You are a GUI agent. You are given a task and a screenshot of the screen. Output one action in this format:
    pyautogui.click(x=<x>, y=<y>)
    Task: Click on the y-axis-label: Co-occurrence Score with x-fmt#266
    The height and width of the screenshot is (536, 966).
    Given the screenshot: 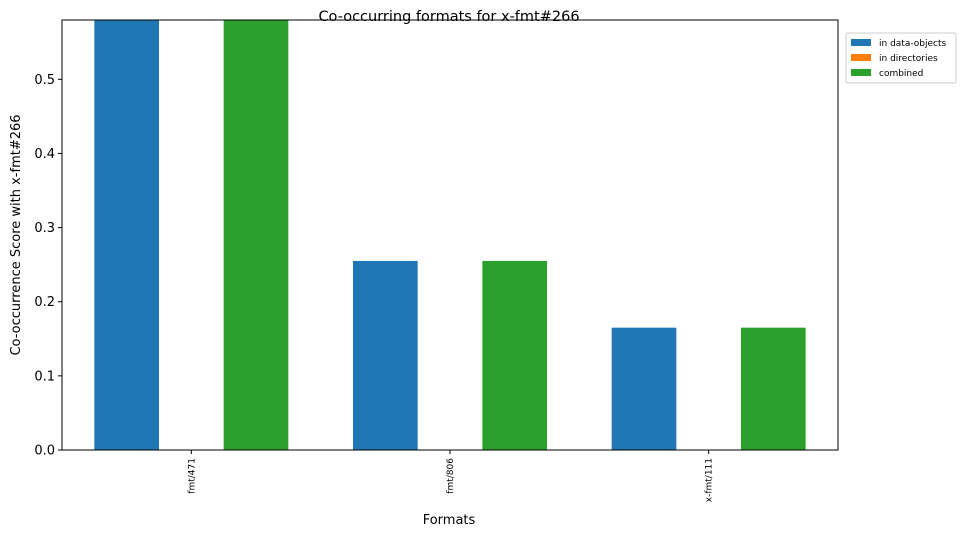 What is the action you would take?
    pyautogui.click(x=16, y=234)
    